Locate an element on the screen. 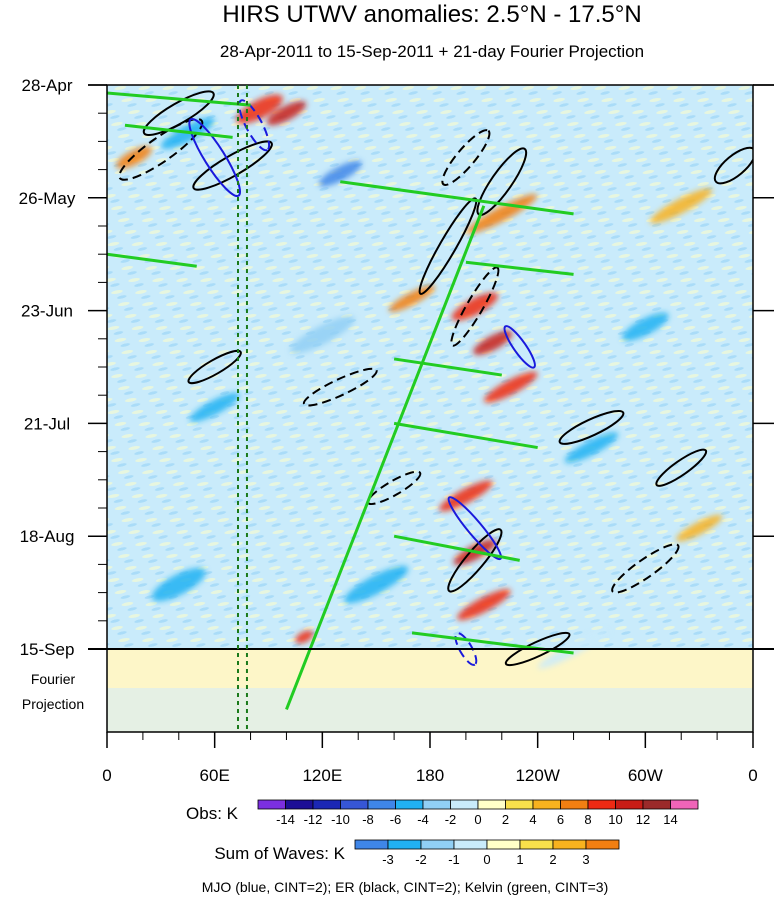 Image resolution: width=774 pixels, height=899 pixels. obs-colorbar-tick: 6 is located at coordinates (560, 819).